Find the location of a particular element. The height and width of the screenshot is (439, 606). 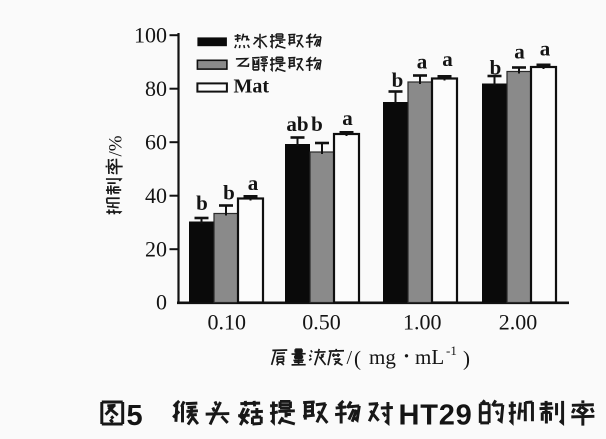

svg-text: 100 is located at coordinates (150, 35).